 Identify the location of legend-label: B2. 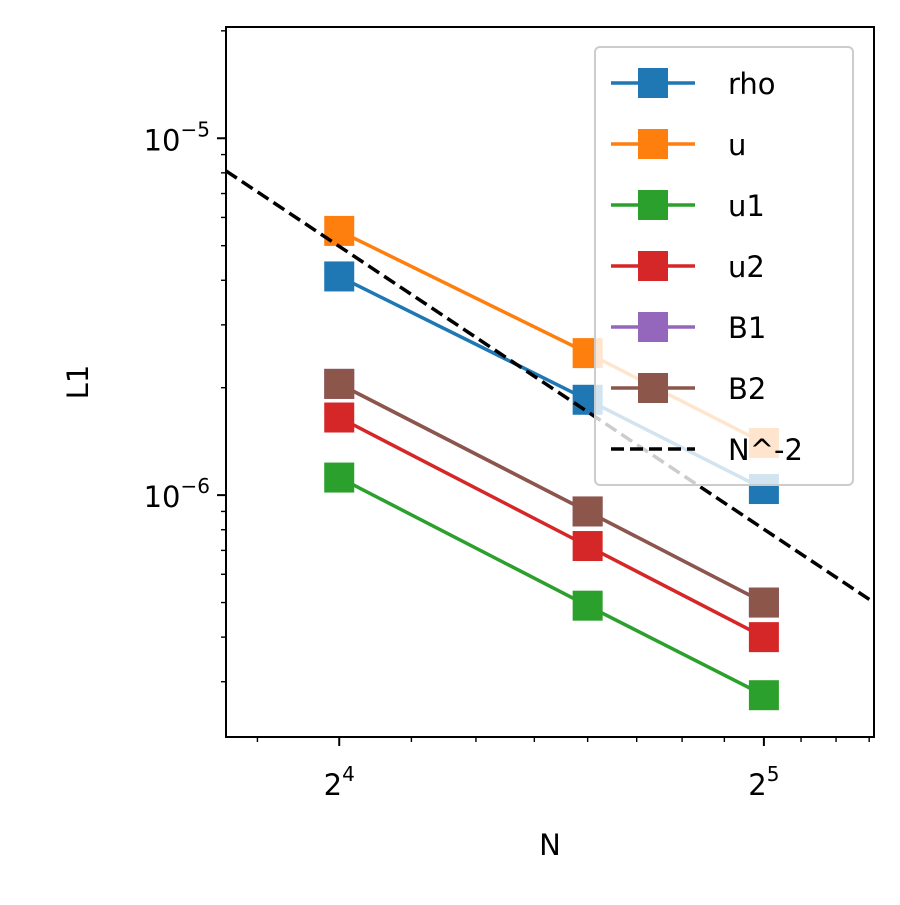
(747, 389).